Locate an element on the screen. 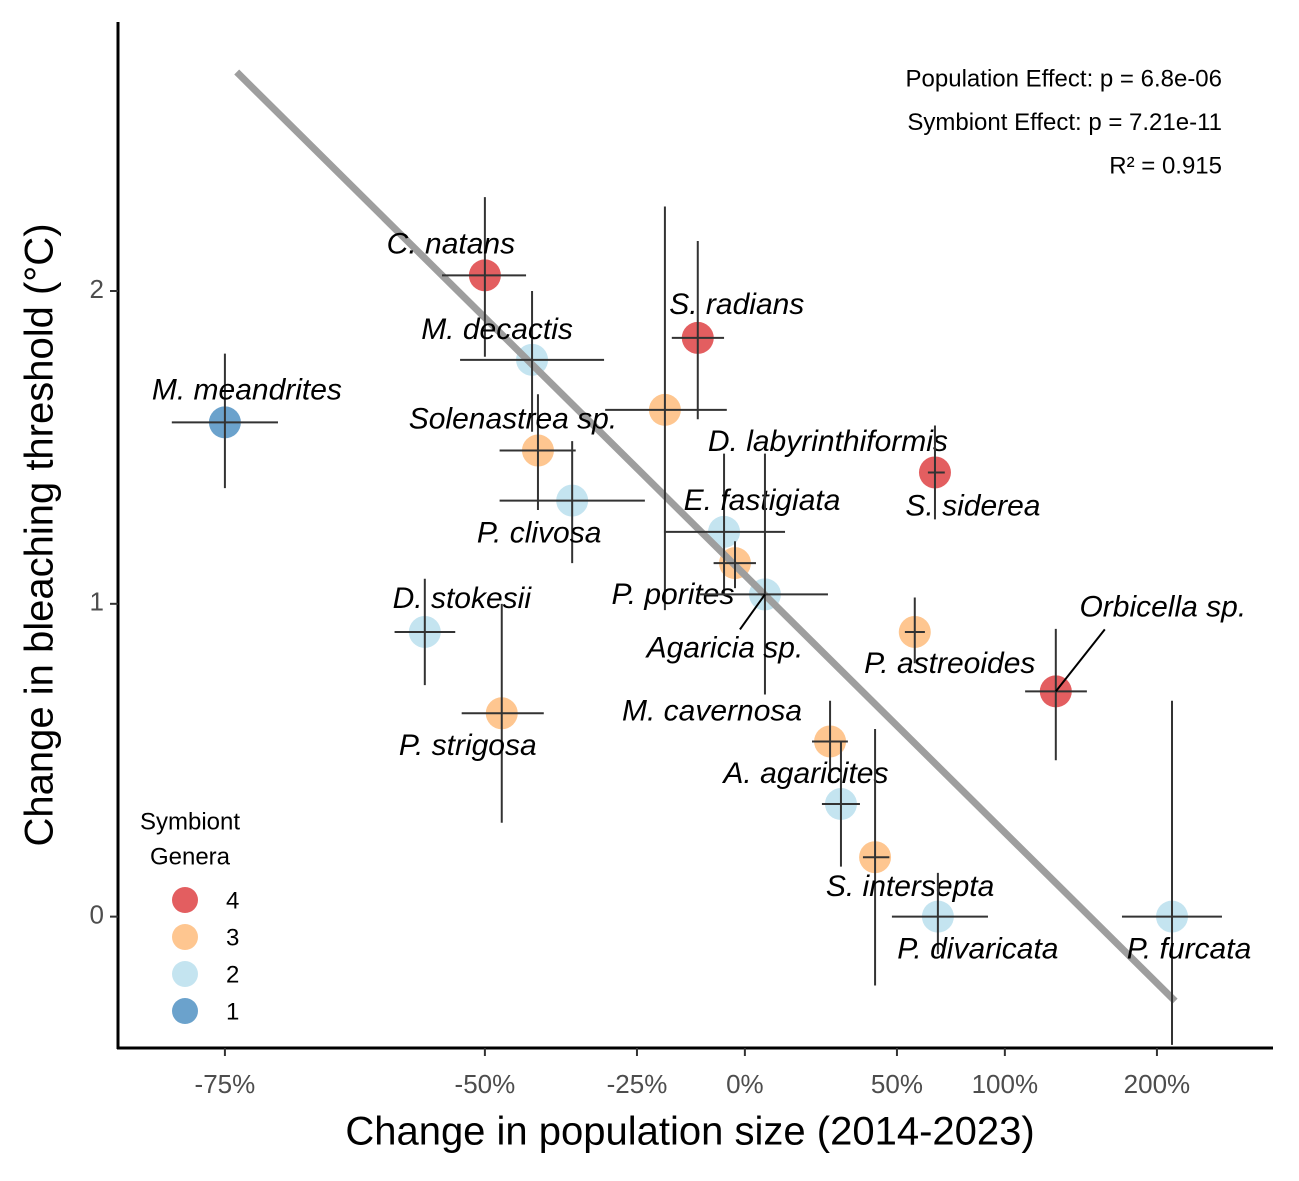 Image resolution: width=1299 pixels, height=1181 pixels. point-label: S. radians is located at coordinates (736, 304).